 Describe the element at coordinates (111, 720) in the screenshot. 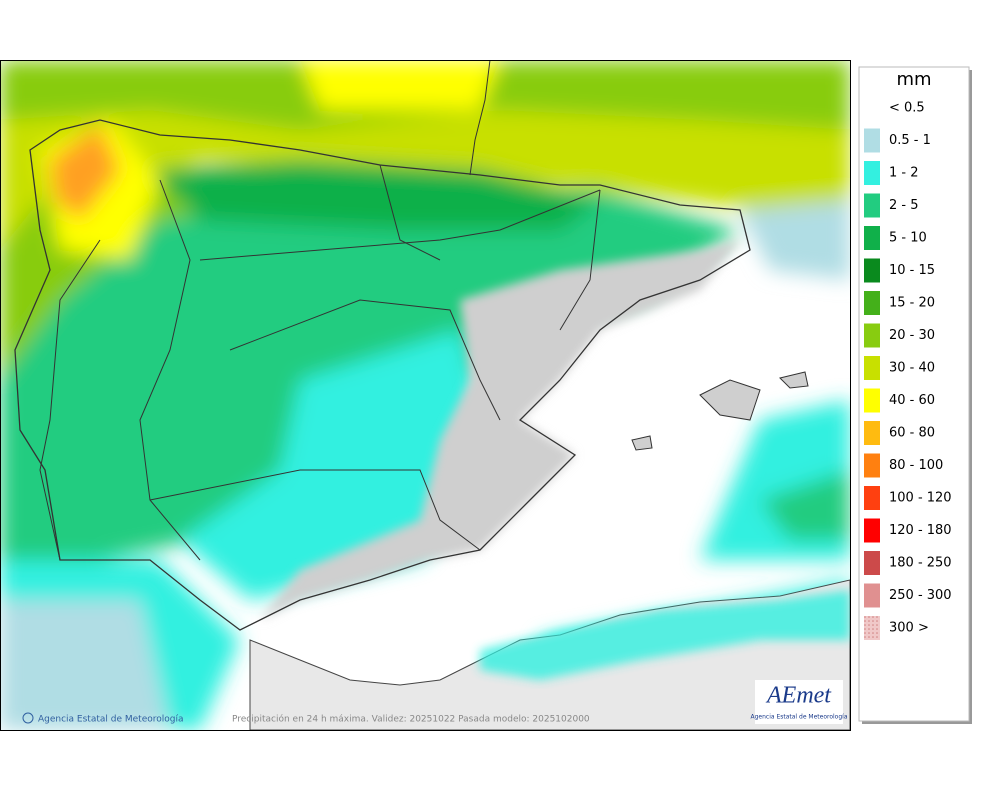

I see `credit-text: Agencia Estatal de Meteorología` at that location.